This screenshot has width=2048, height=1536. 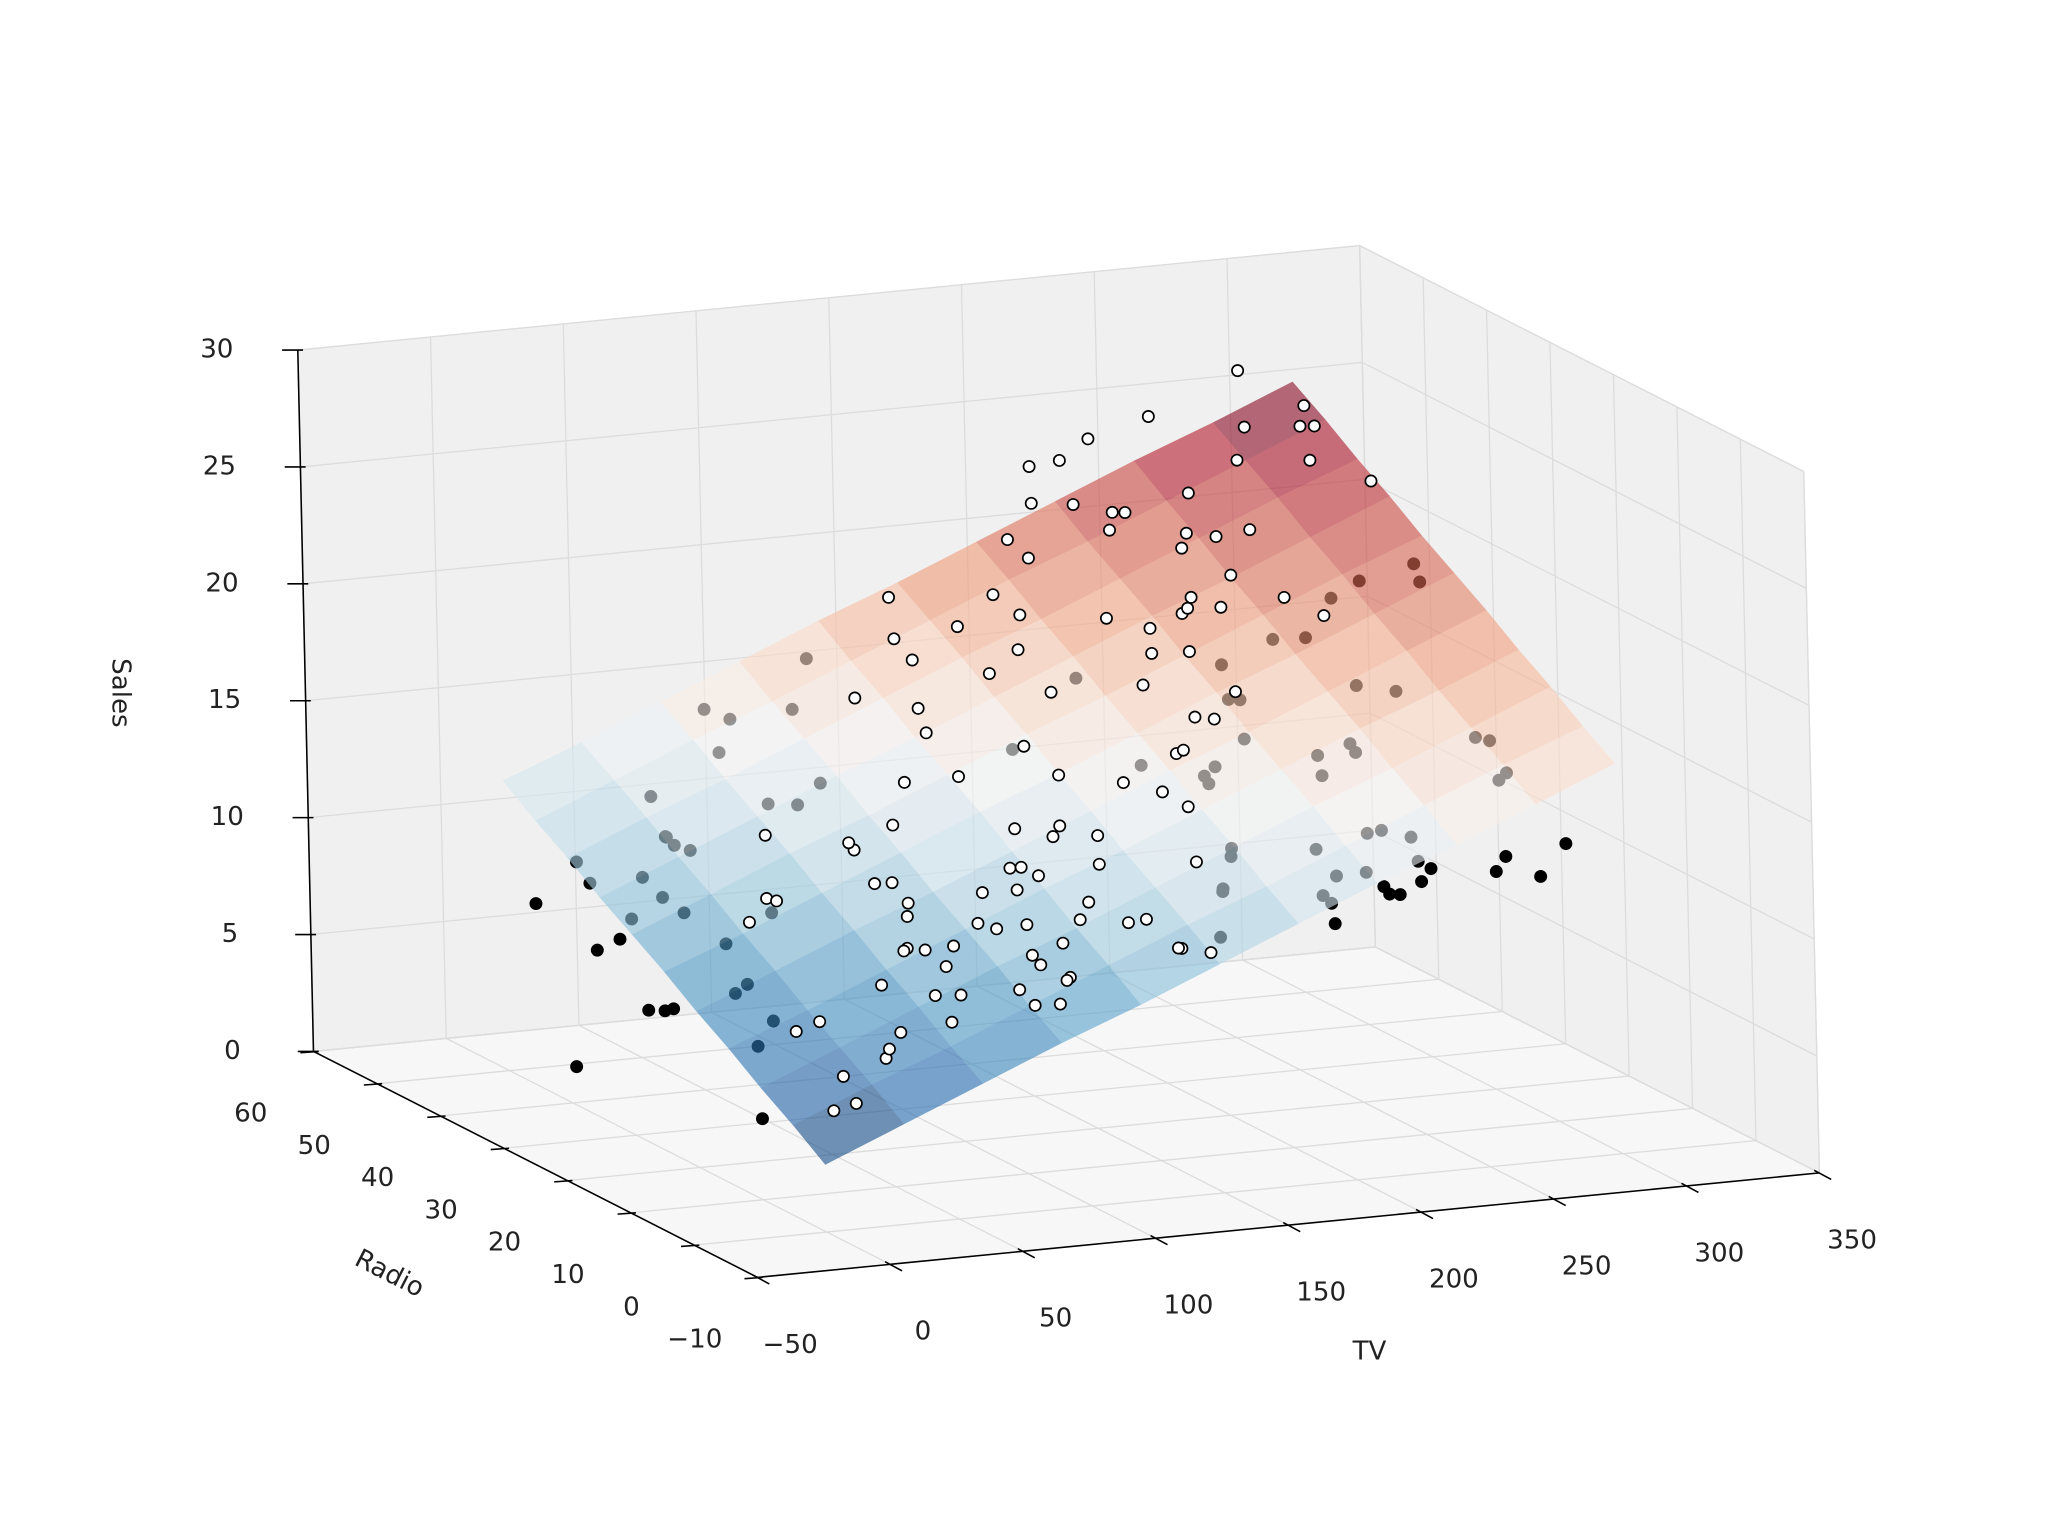 I want to click on z-tick-label: 0, so click(x=232, y=1051).